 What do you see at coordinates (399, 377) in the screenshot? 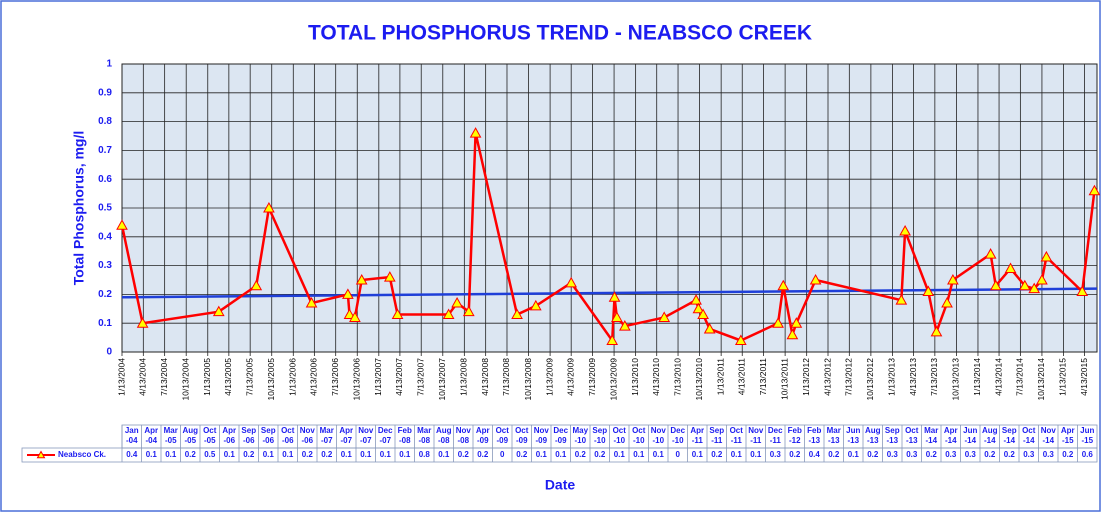
I see `x-tick-label: 4/13/2007` at bounding box center [399, 377].